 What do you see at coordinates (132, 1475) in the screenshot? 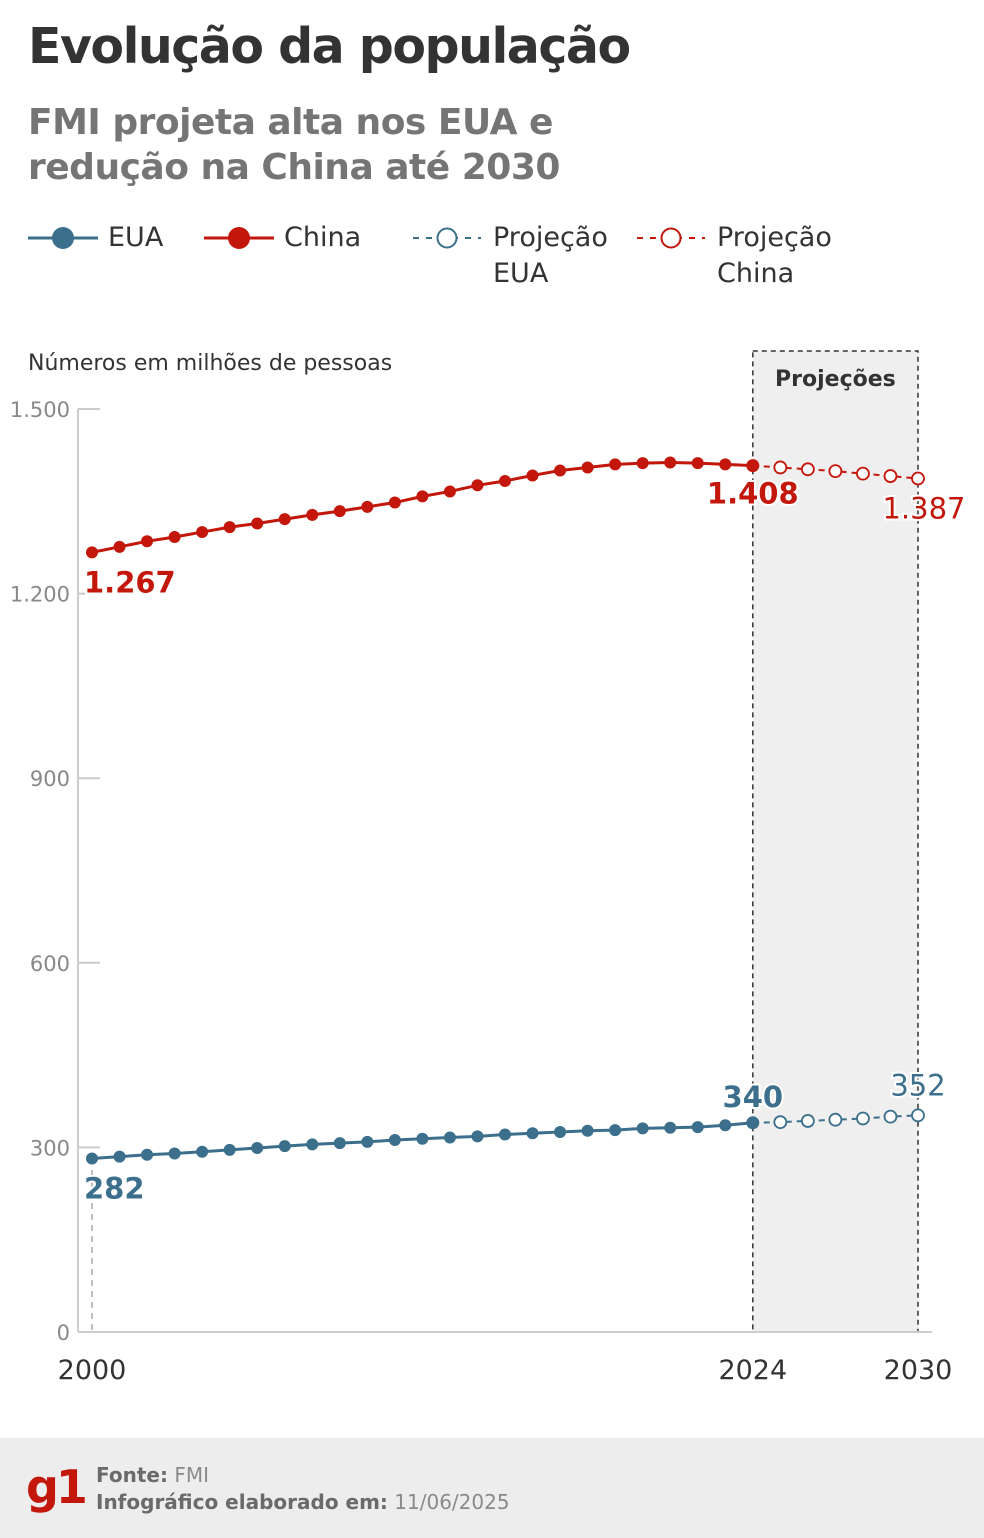
I see `source-label: Fonte:` at bounding box center [132, 1475].